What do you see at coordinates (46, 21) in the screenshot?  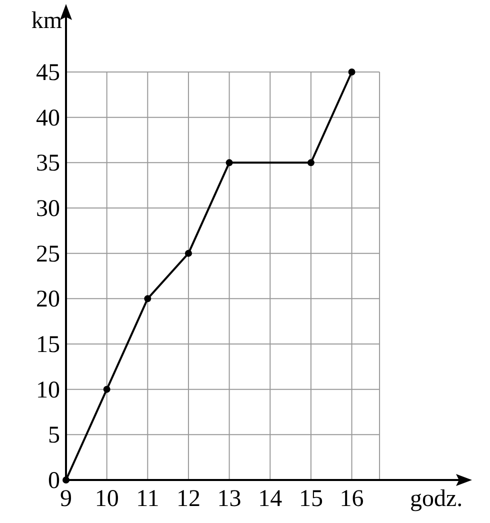 I see `y-axis-title: km` at bounding box center [46, 21].